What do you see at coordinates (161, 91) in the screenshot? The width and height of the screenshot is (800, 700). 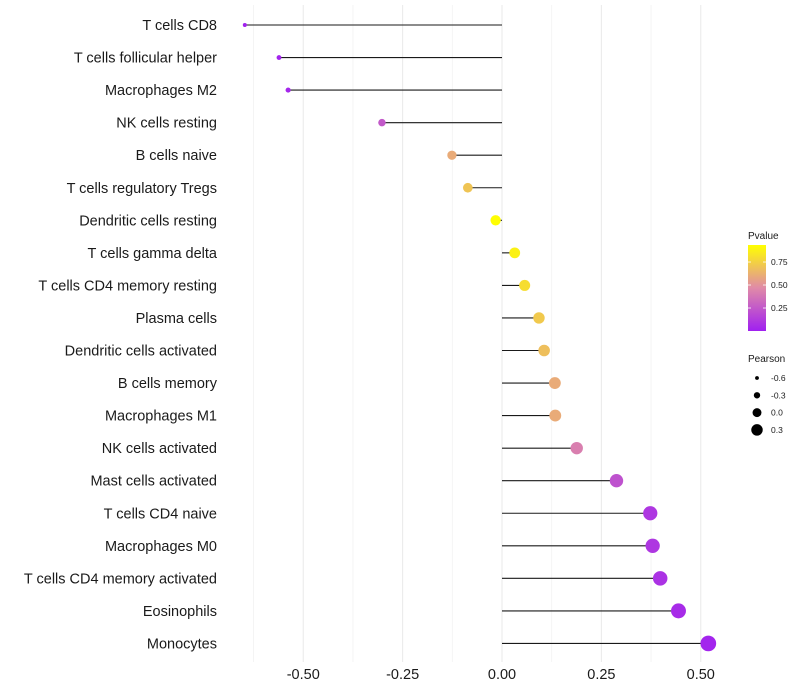 I see `y-tick-label: Macrophages M2` at bounding box center [161, 91].